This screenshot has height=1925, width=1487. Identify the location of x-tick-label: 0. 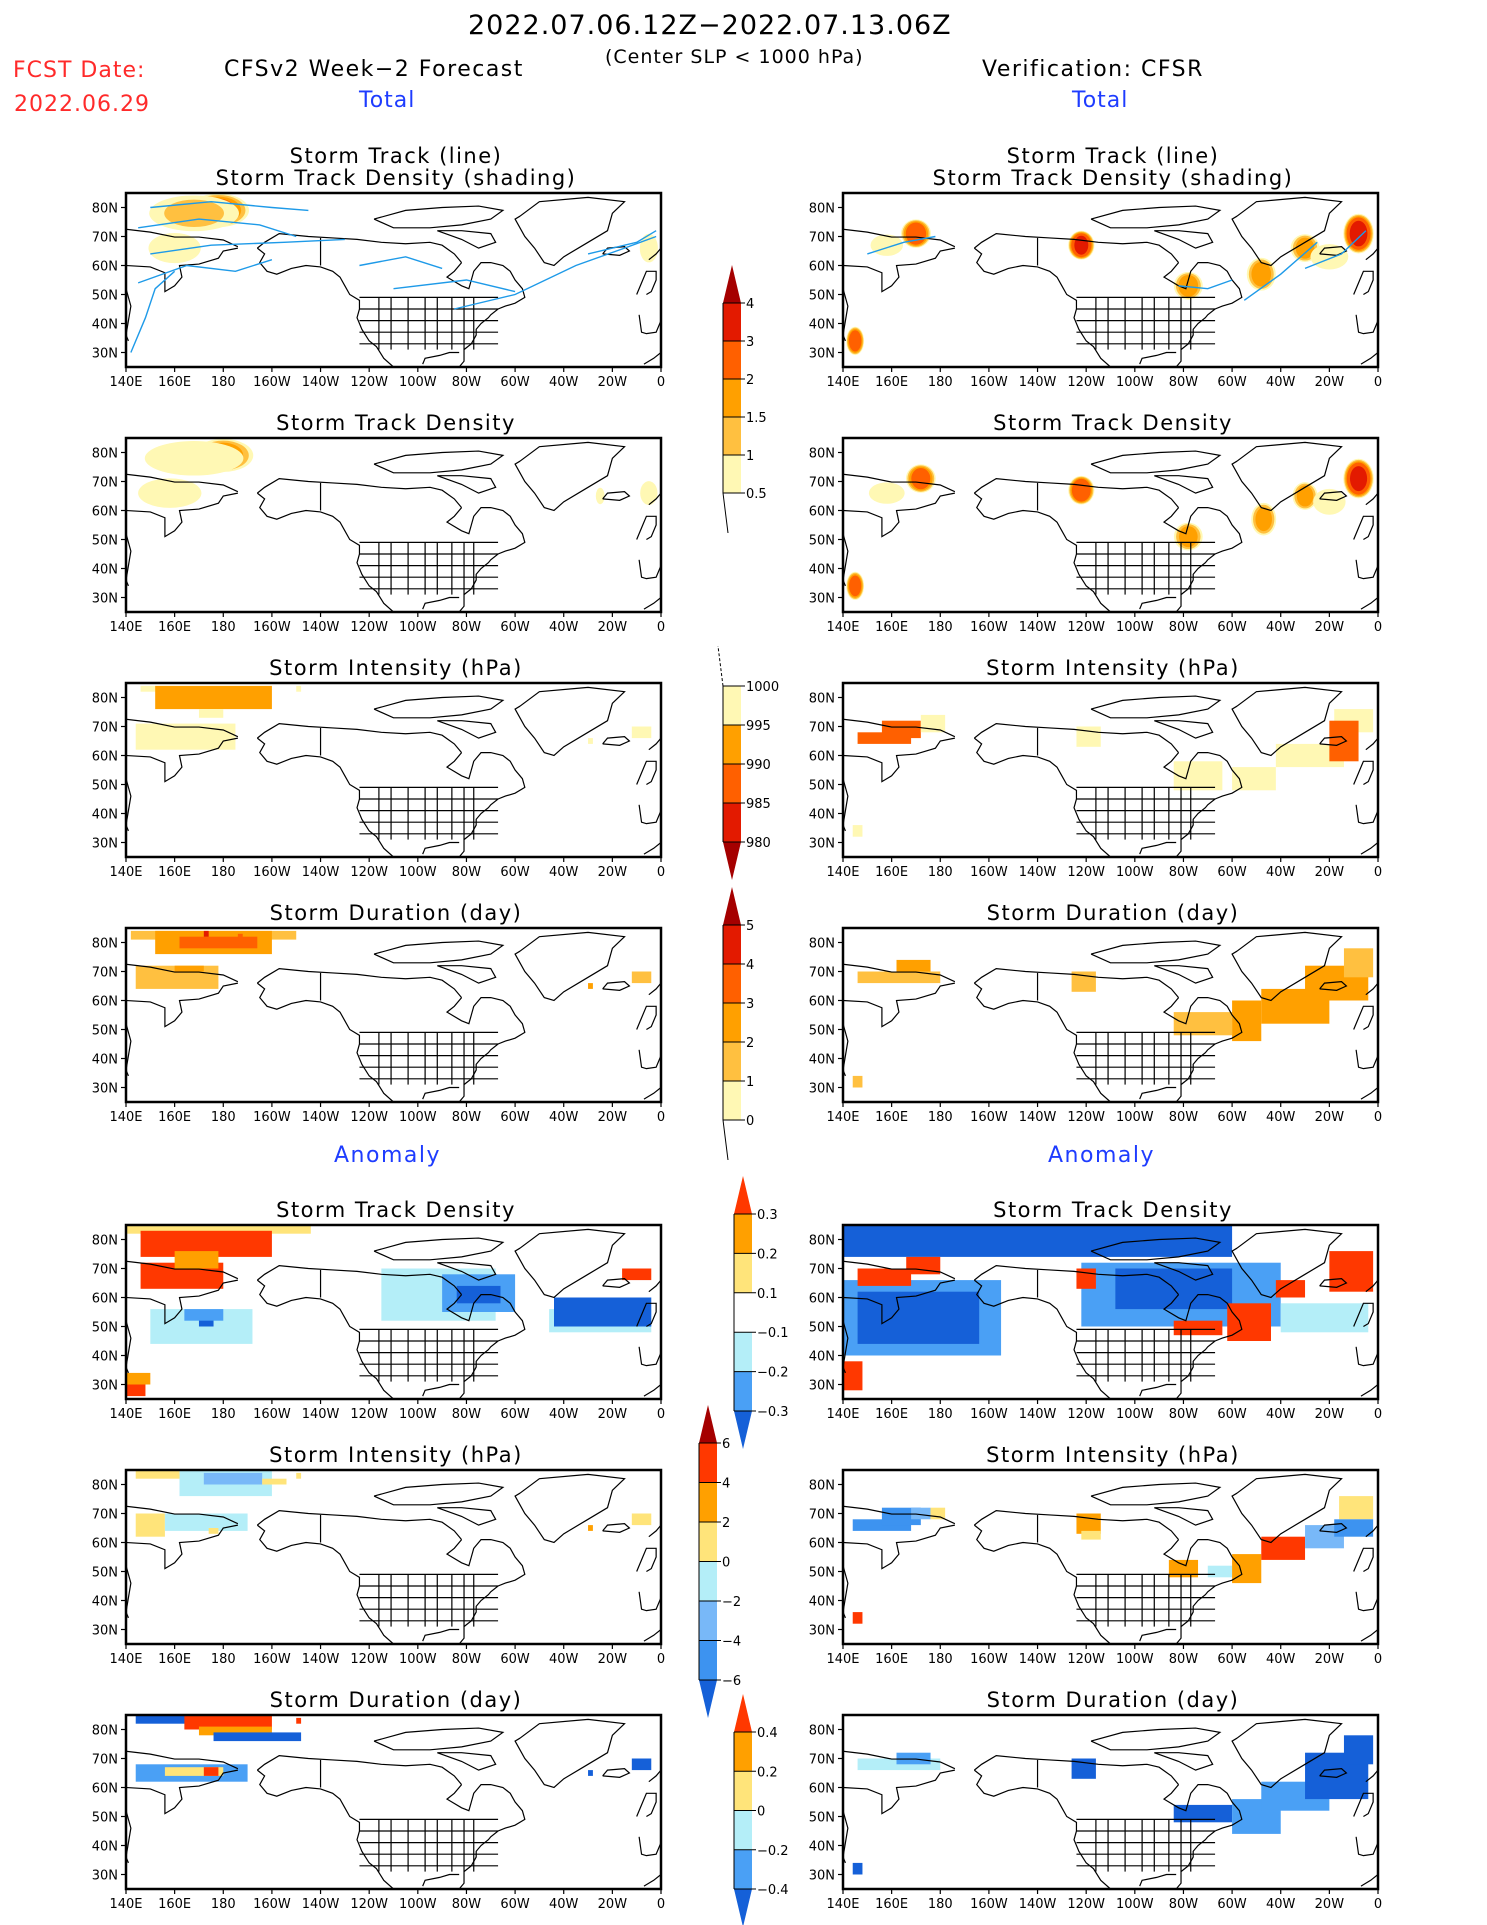
(661, 1659).